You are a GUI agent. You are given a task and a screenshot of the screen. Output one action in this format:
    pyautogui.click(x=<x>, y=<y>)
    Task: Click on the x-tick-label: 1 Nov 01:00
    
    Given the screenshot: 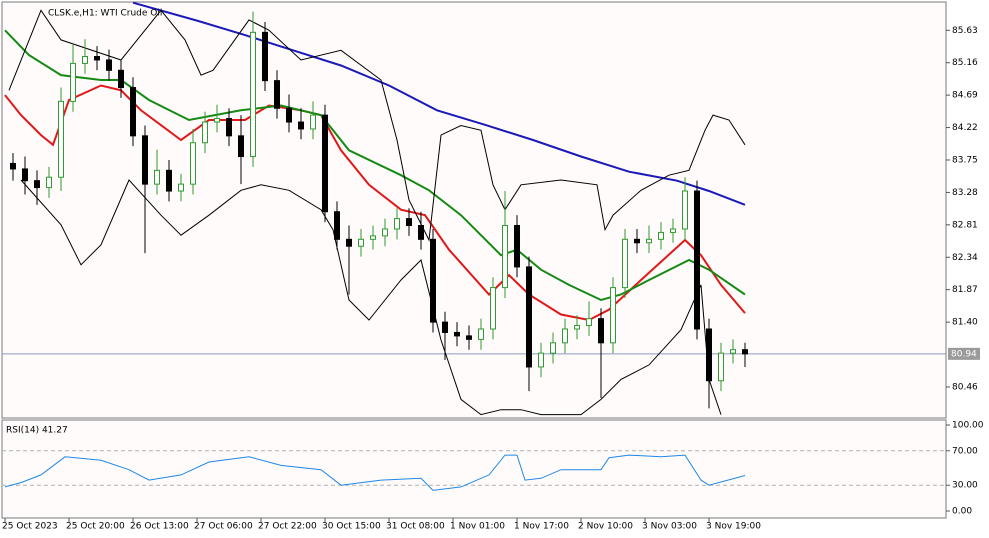 What is the action you would take?
    pyautogui.click(x=477, y=527)
    